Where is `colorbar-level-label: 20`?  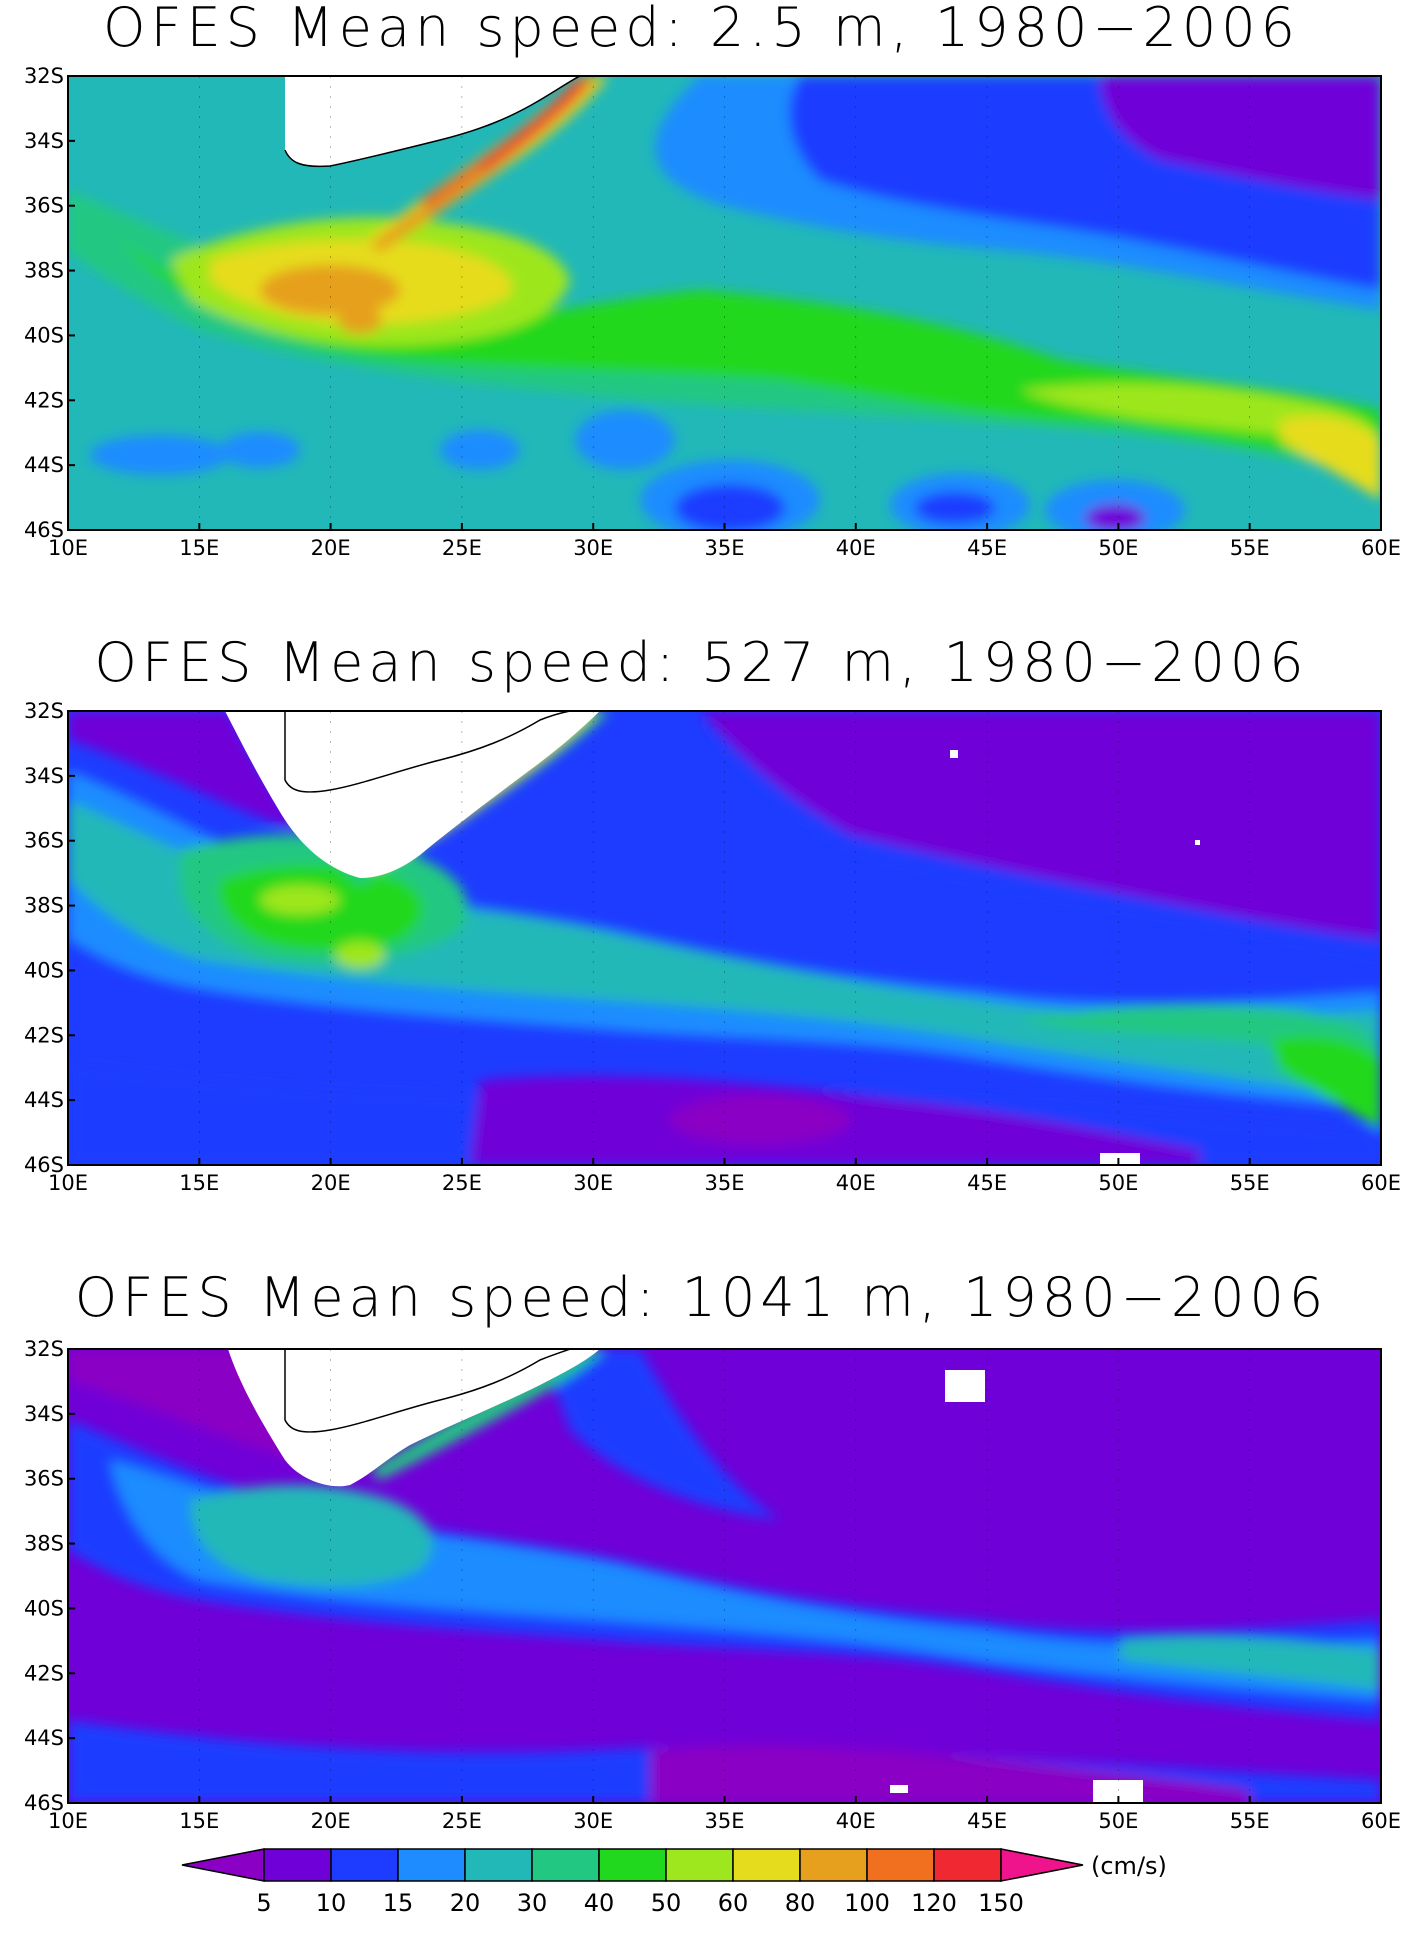
colorbar-level-label: 20 is located at coordinates (465, 1903).